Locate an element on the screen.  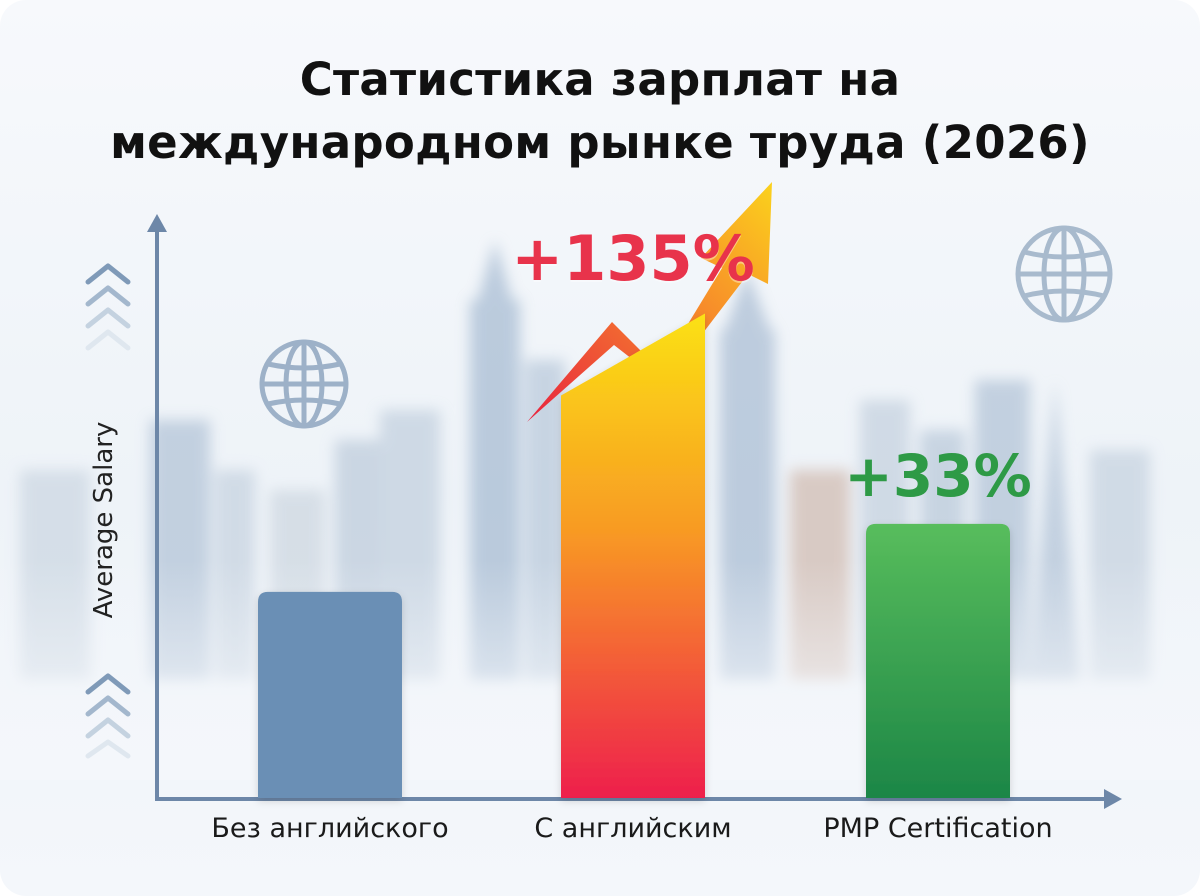
x-axis is located at coordinates (638, 799).